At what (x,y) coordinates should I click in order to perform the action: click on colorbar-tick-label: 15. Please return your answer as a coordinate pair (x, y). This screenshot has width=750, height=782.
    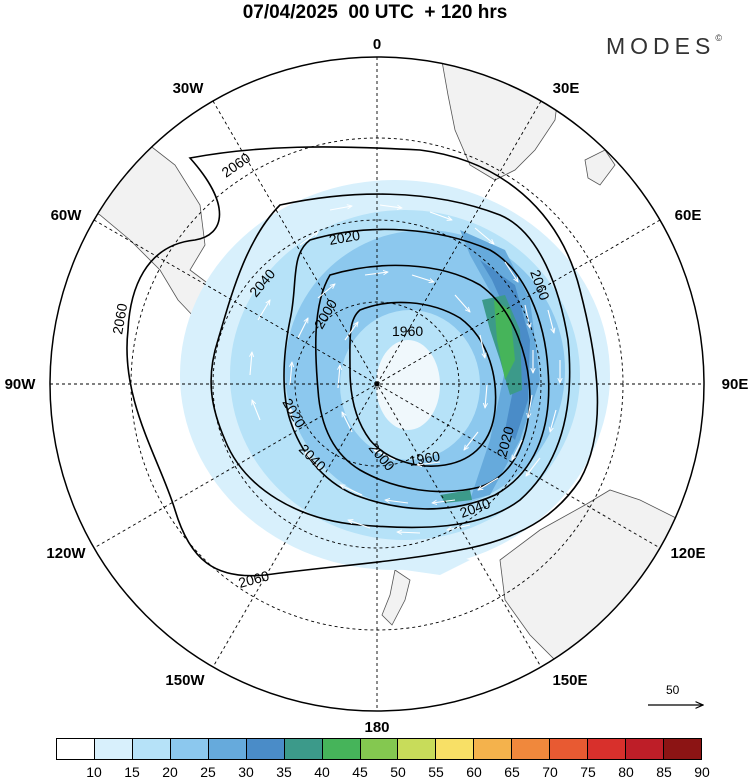
    Looking at the image, I should click on (132, 772).